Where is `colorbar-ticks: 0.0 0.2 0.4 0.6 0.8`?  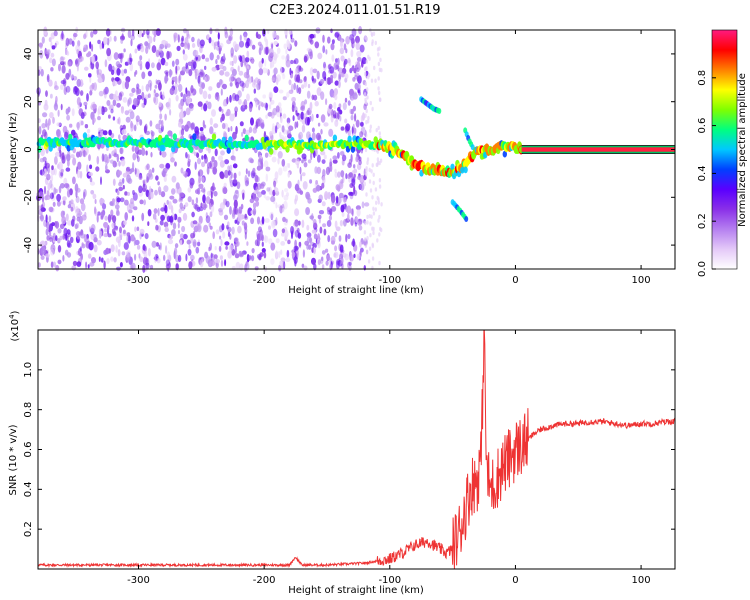 colorbar-ticks: 0.0 0.2 0.4 0.6 0.8 is located at coordinates (706, 173).